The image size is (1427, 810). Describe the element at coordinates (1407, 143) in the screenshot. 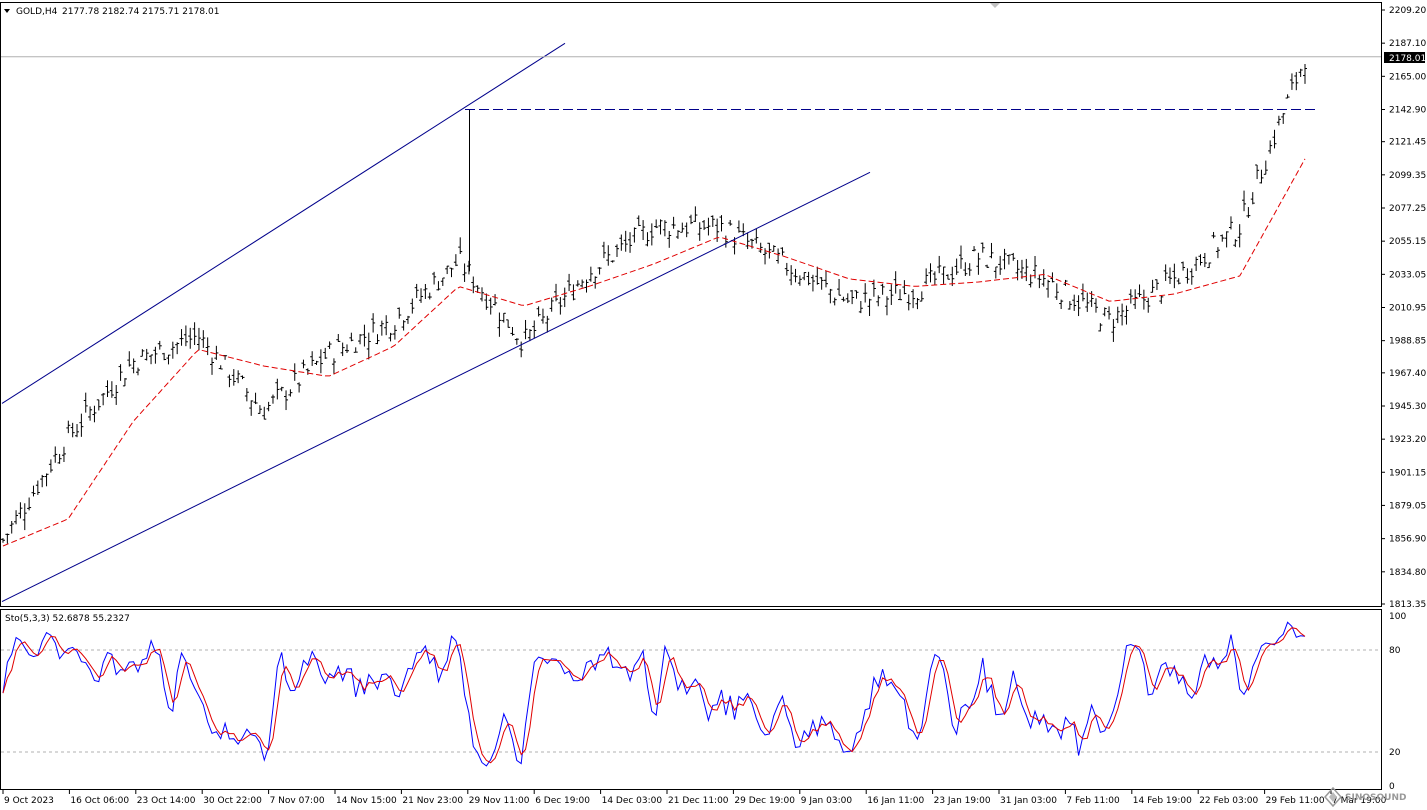

I see `price-tick-label: 2121.45` at that location.